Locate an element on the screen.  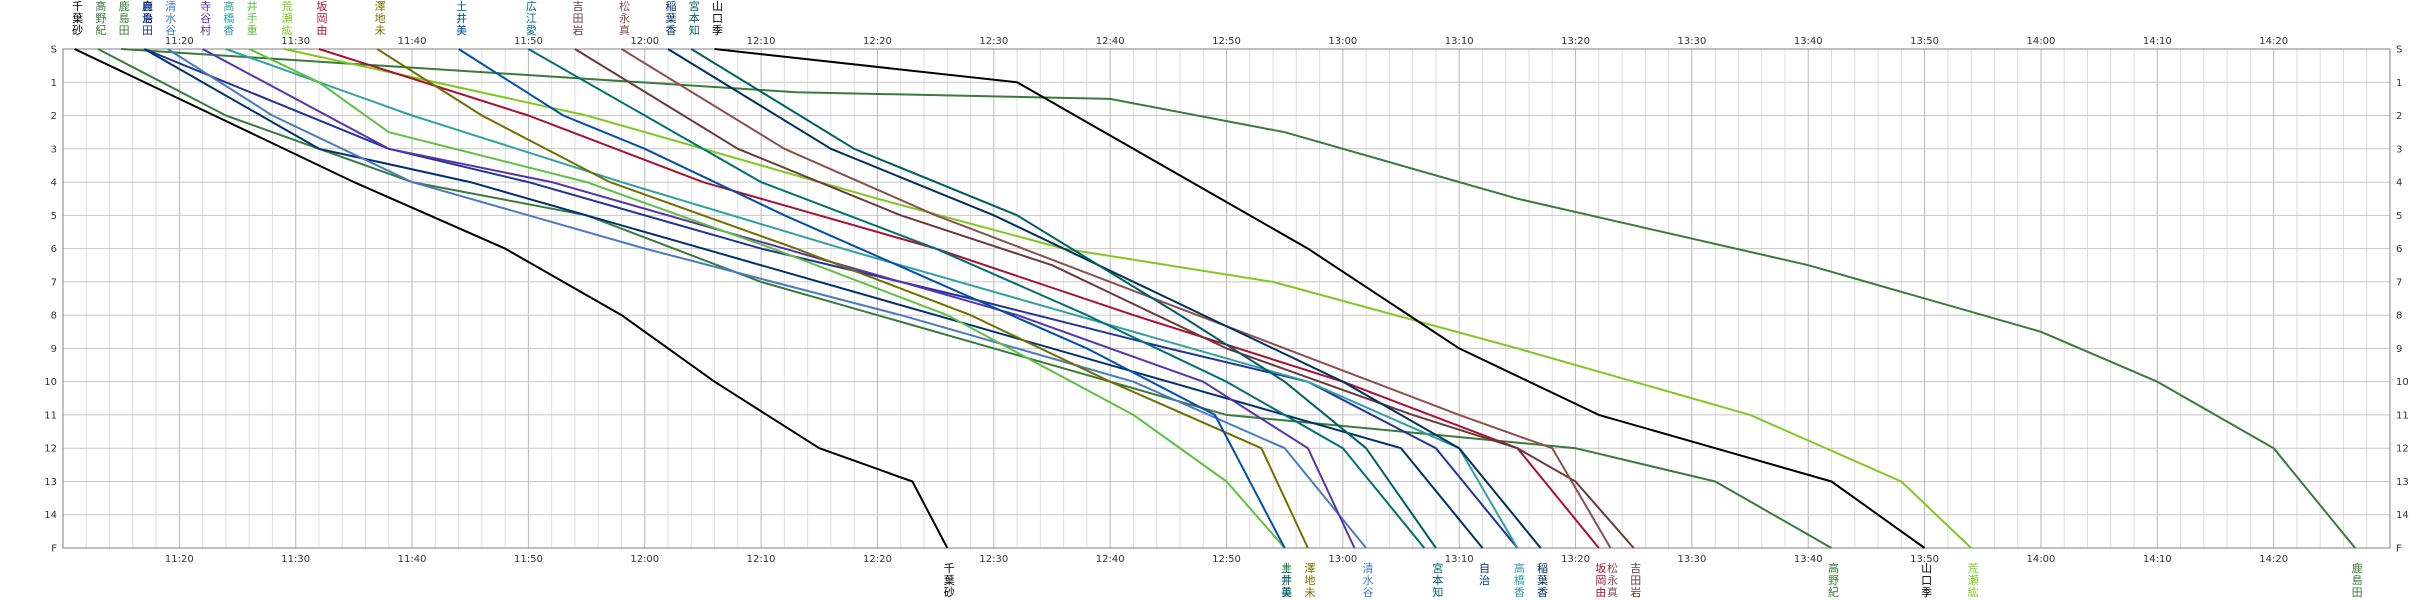
x-tick-label-top: 13:50 is located at coordinates (1924, 41).